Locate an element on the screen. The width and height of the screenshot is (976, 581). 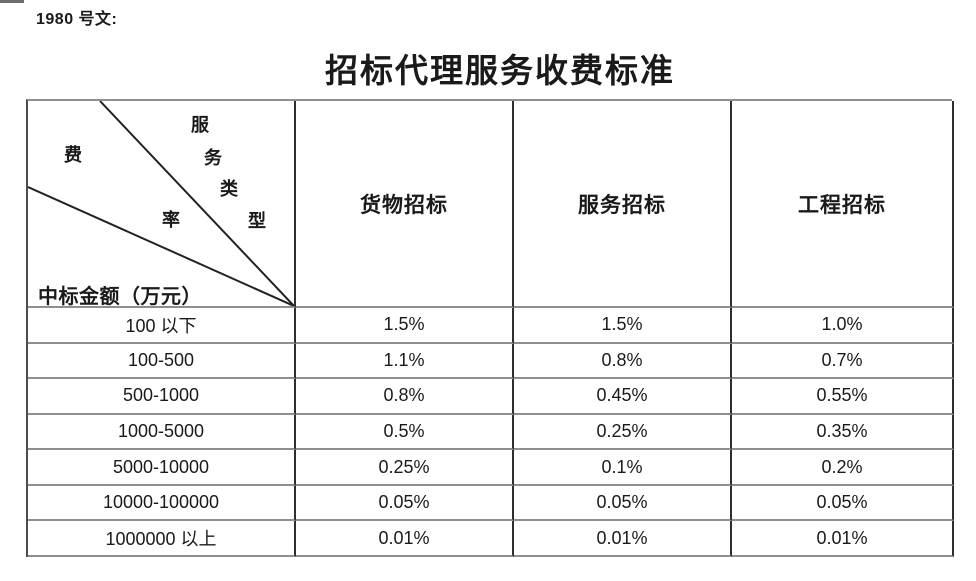
engineering-rate-cell: 0.01% is located at coordinates (843, 539).